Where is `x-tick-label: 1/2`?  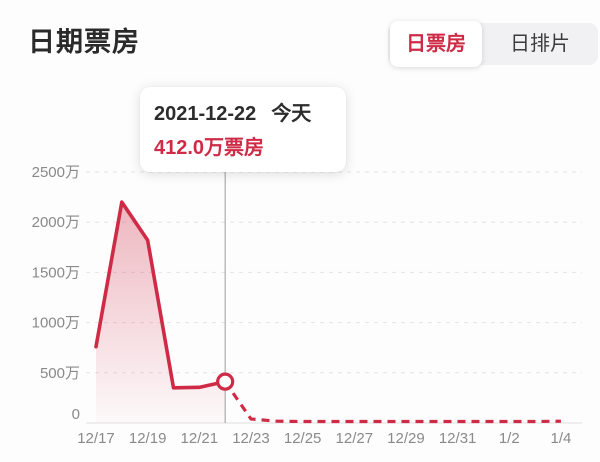 x-tick-label: 1/2 is located at coordinates (509, 438).